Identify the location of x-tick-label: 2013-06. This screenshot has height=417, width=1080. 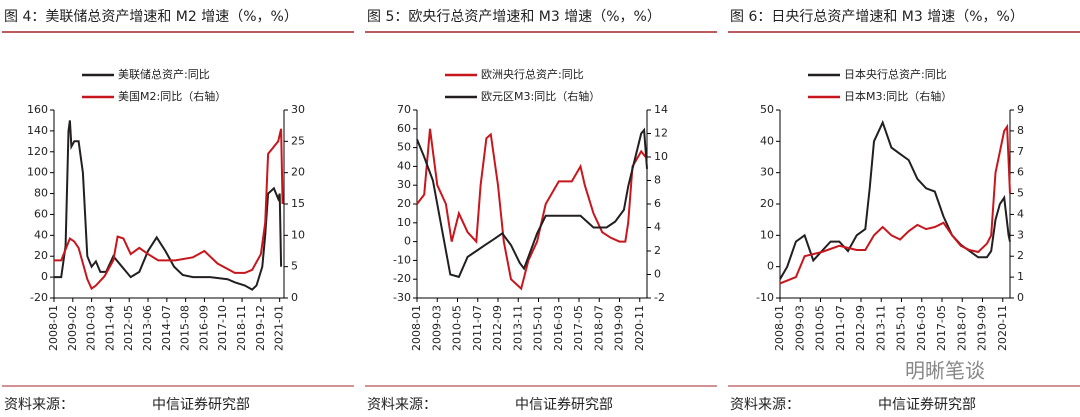
(147, 328).